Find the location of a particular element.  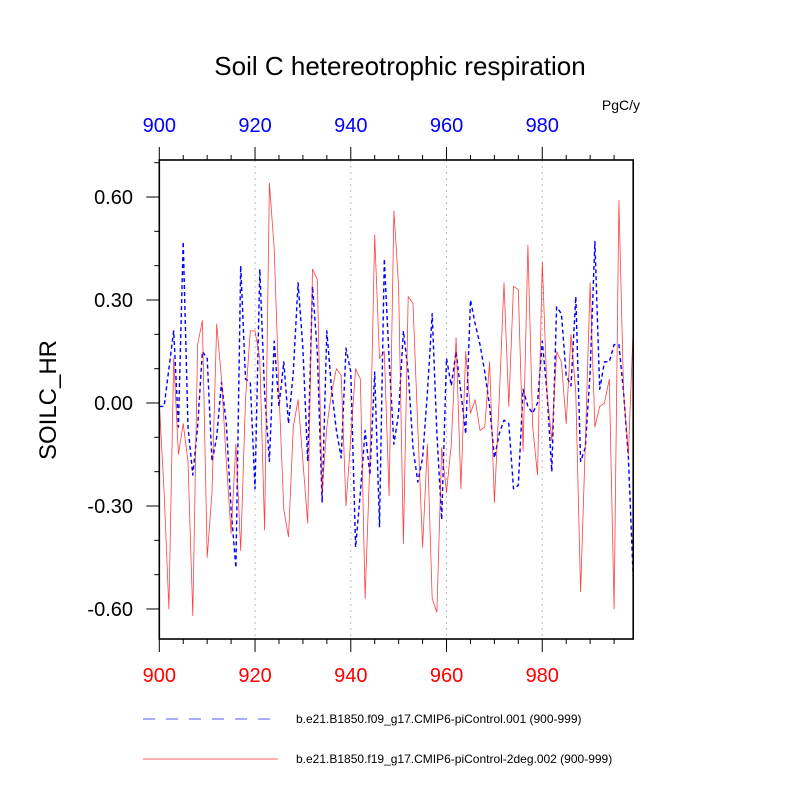

bottom-x-tick-label: 920 is located at coordinates (254, 676).